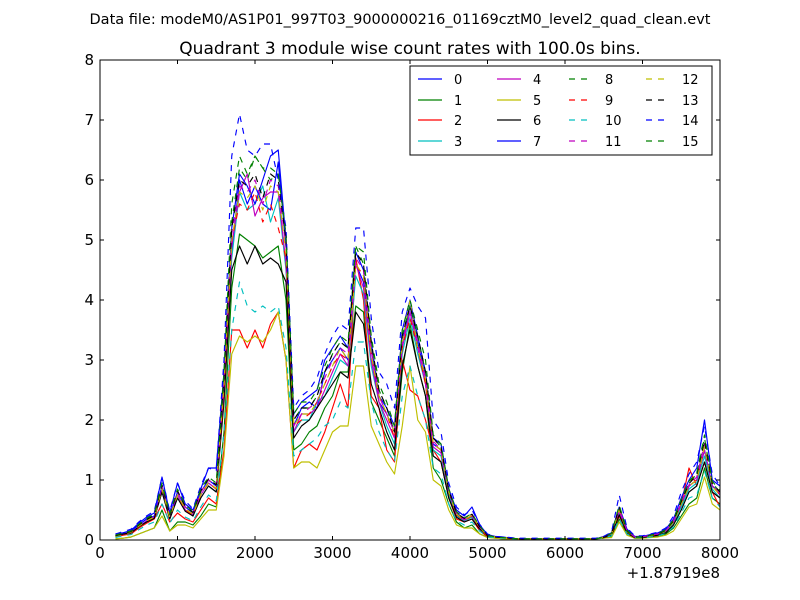  I want to click on x-tick-label: 5000, so click(487, 553).